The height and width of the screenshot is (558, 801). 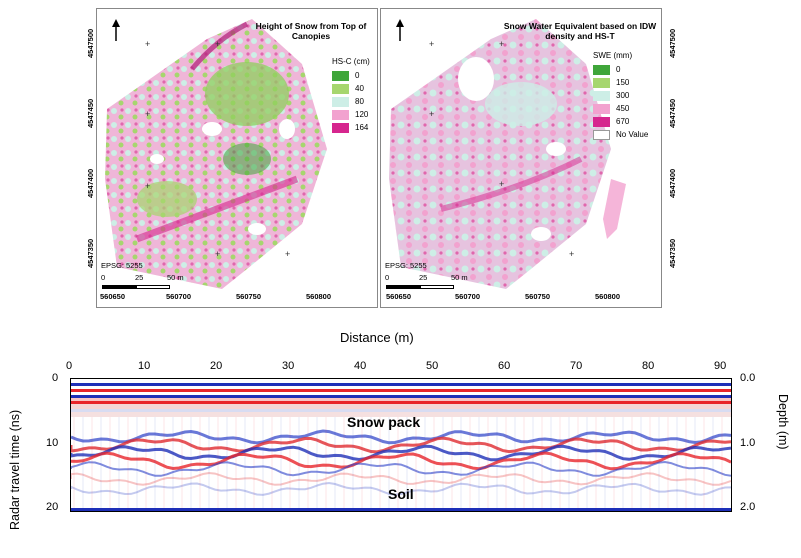 I want to click on map-title: Height of Snow from Top of Canopies, so click(x=311, y=31).